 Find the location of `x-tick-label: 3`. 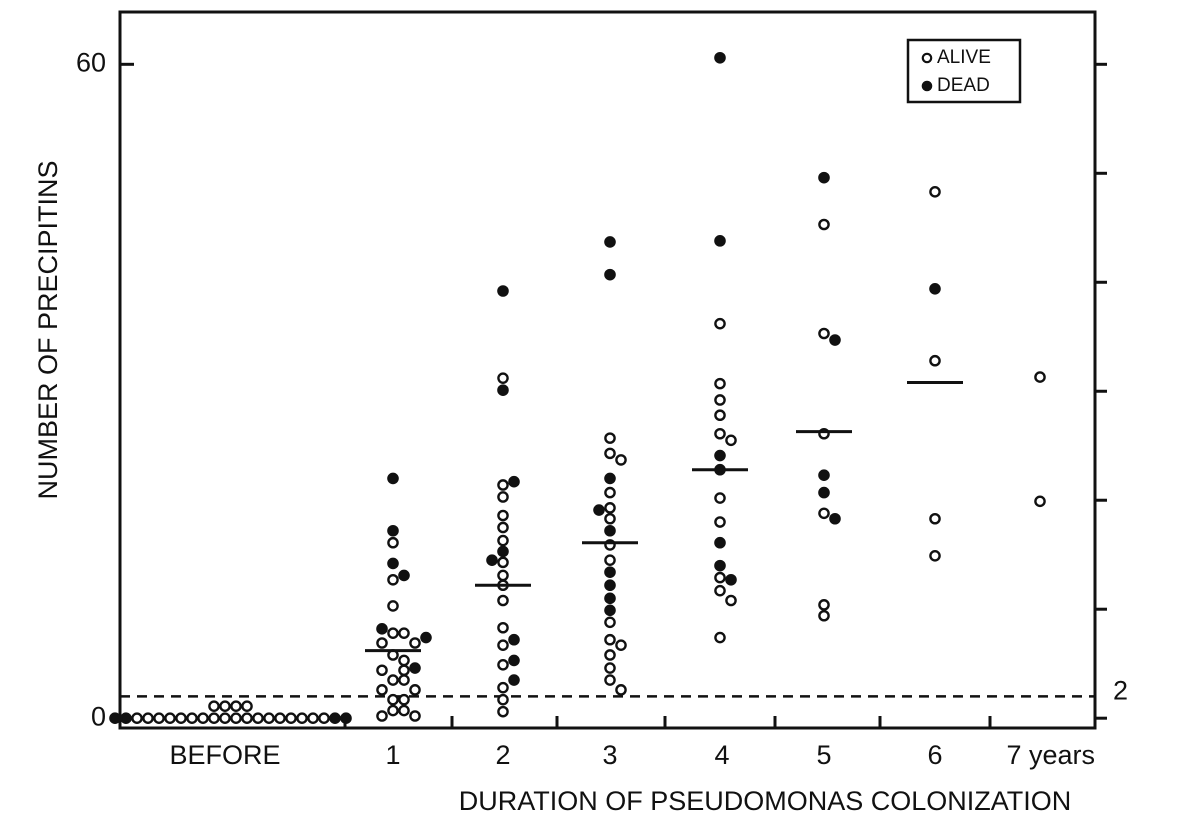

x-tick-label: 3 is located at coordinates (609, 755).